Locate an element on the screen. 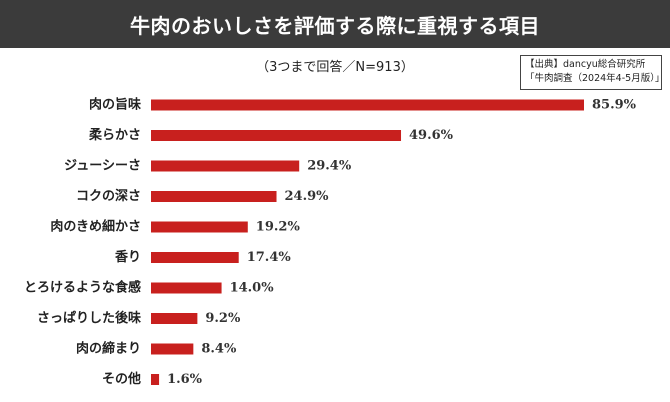 This screenshot has height=402, width=670. value-label: 85.9% is located at coordinates (614, 105).